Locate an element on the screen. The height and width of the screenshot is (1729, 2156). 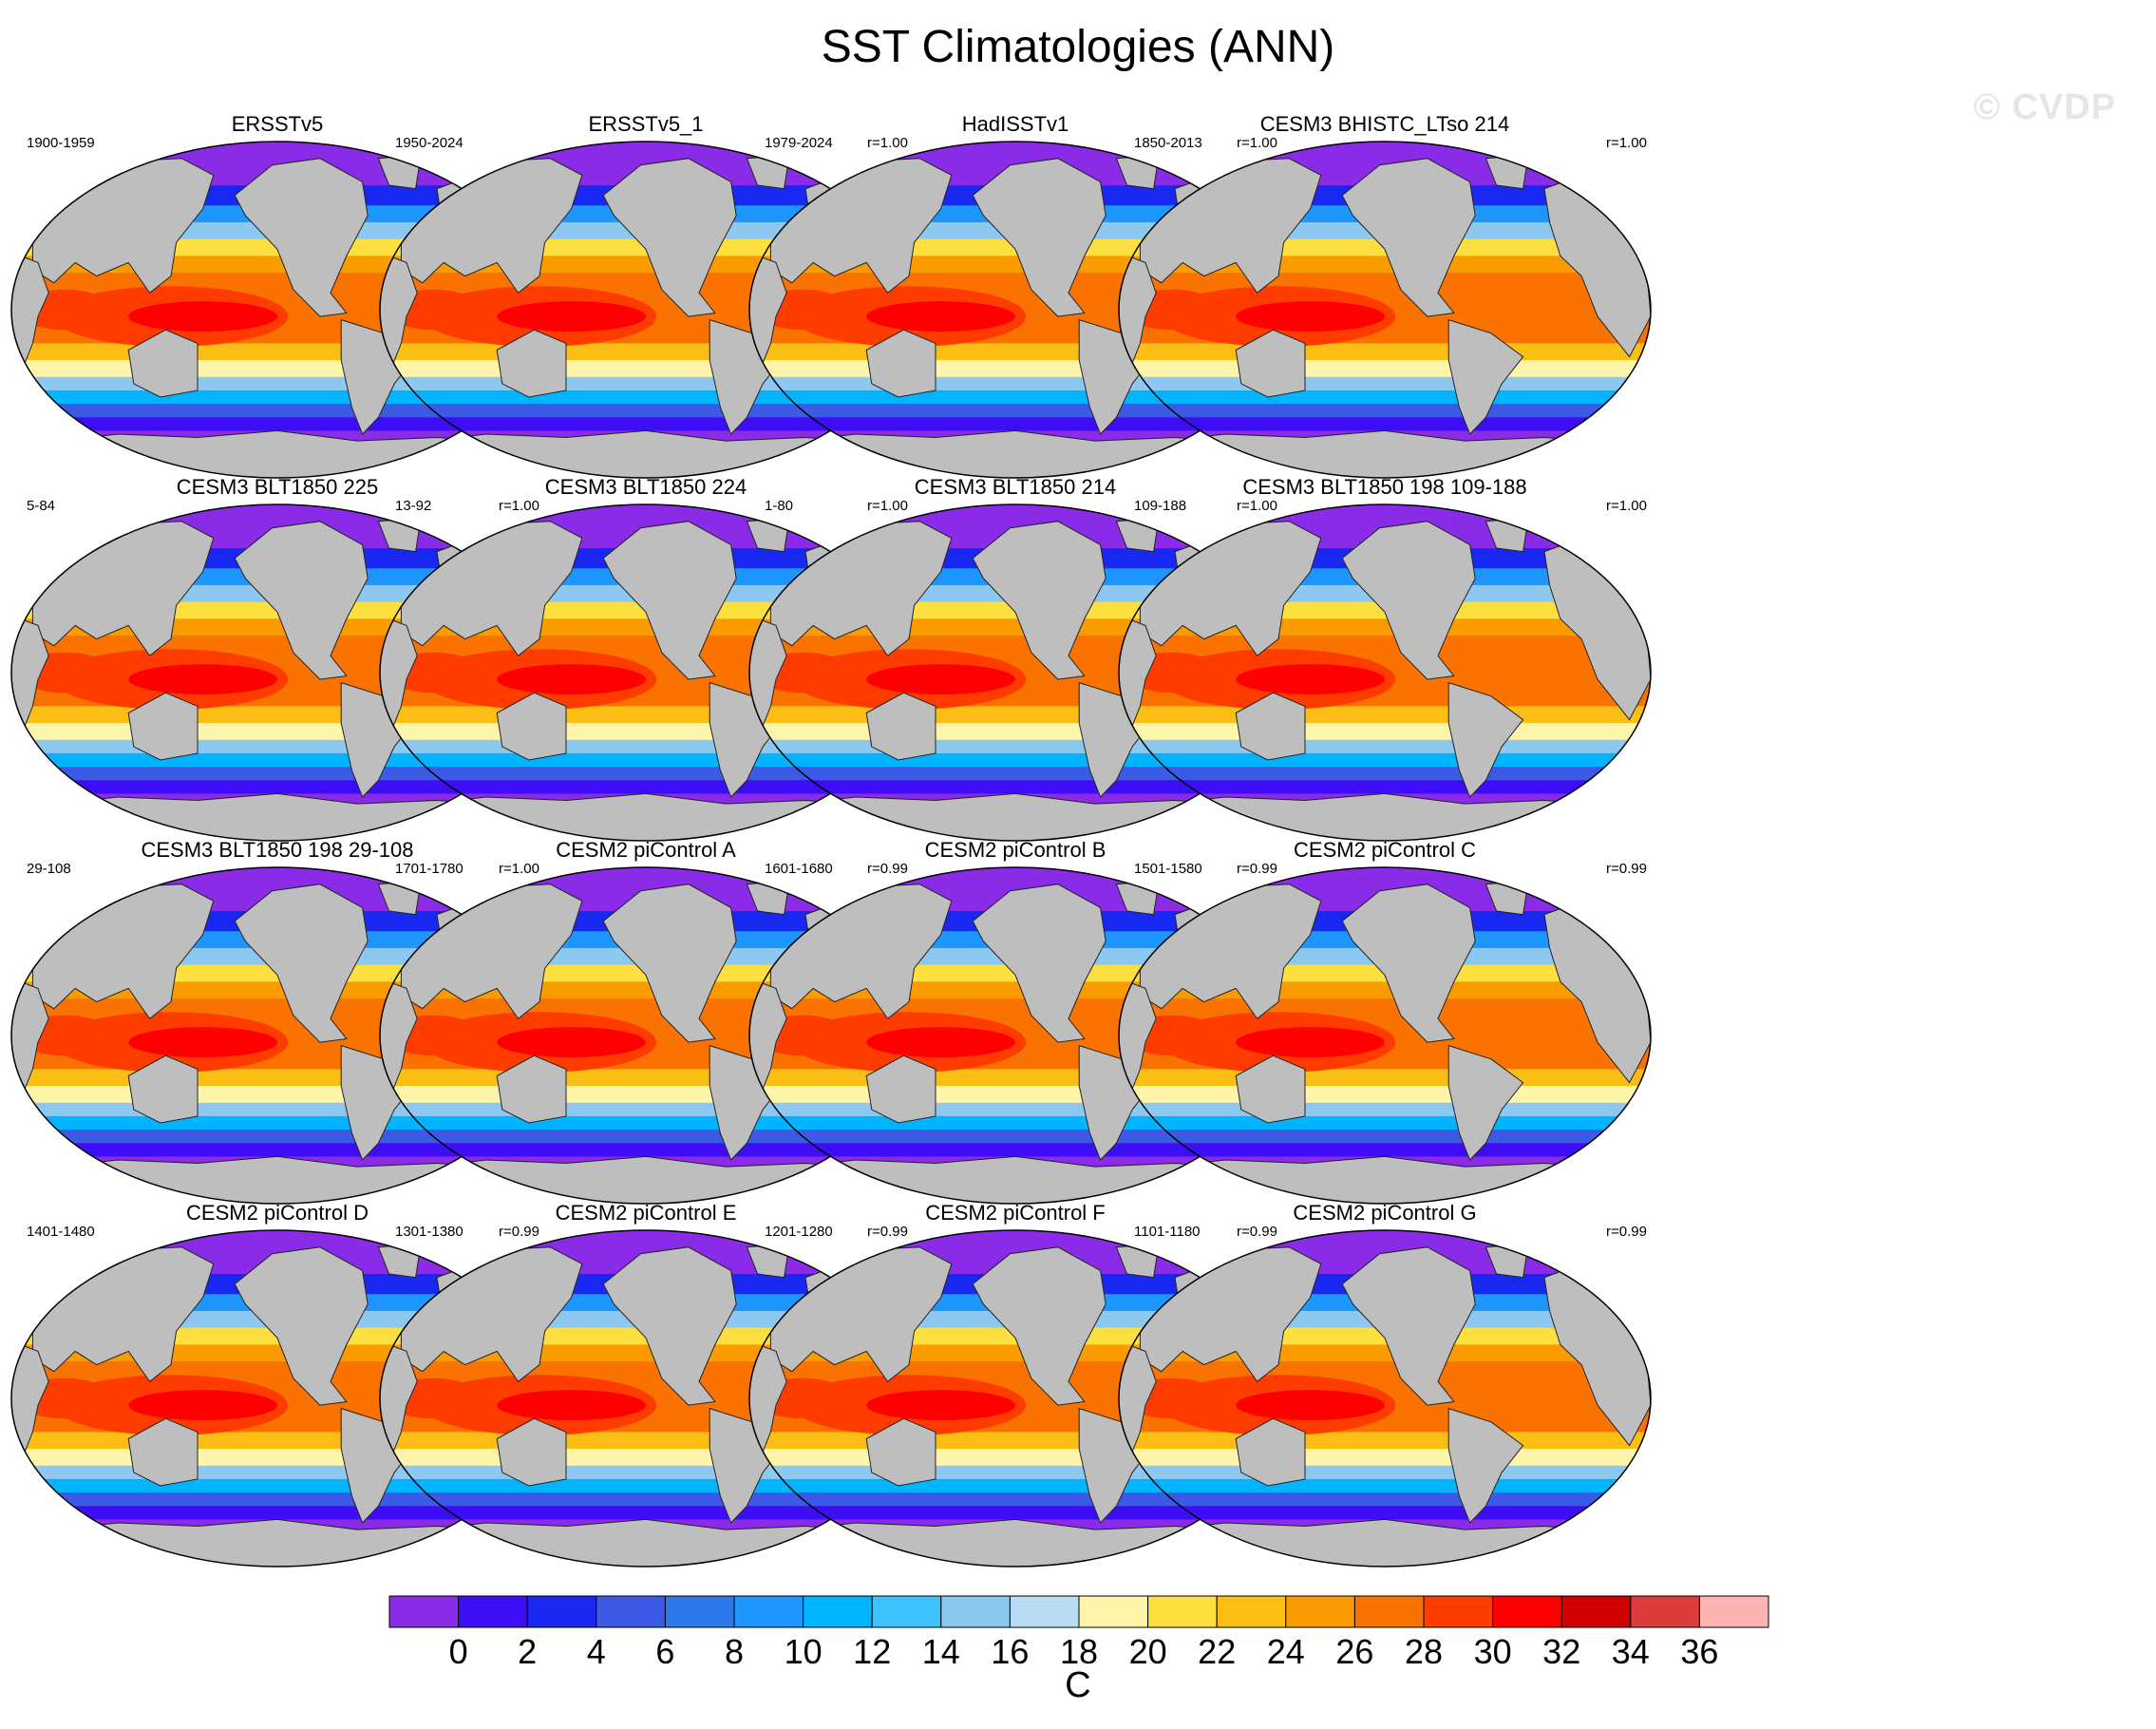
panel-title: CESM3 BLT1850 198 29-108 is located at coordinates (278, 850).